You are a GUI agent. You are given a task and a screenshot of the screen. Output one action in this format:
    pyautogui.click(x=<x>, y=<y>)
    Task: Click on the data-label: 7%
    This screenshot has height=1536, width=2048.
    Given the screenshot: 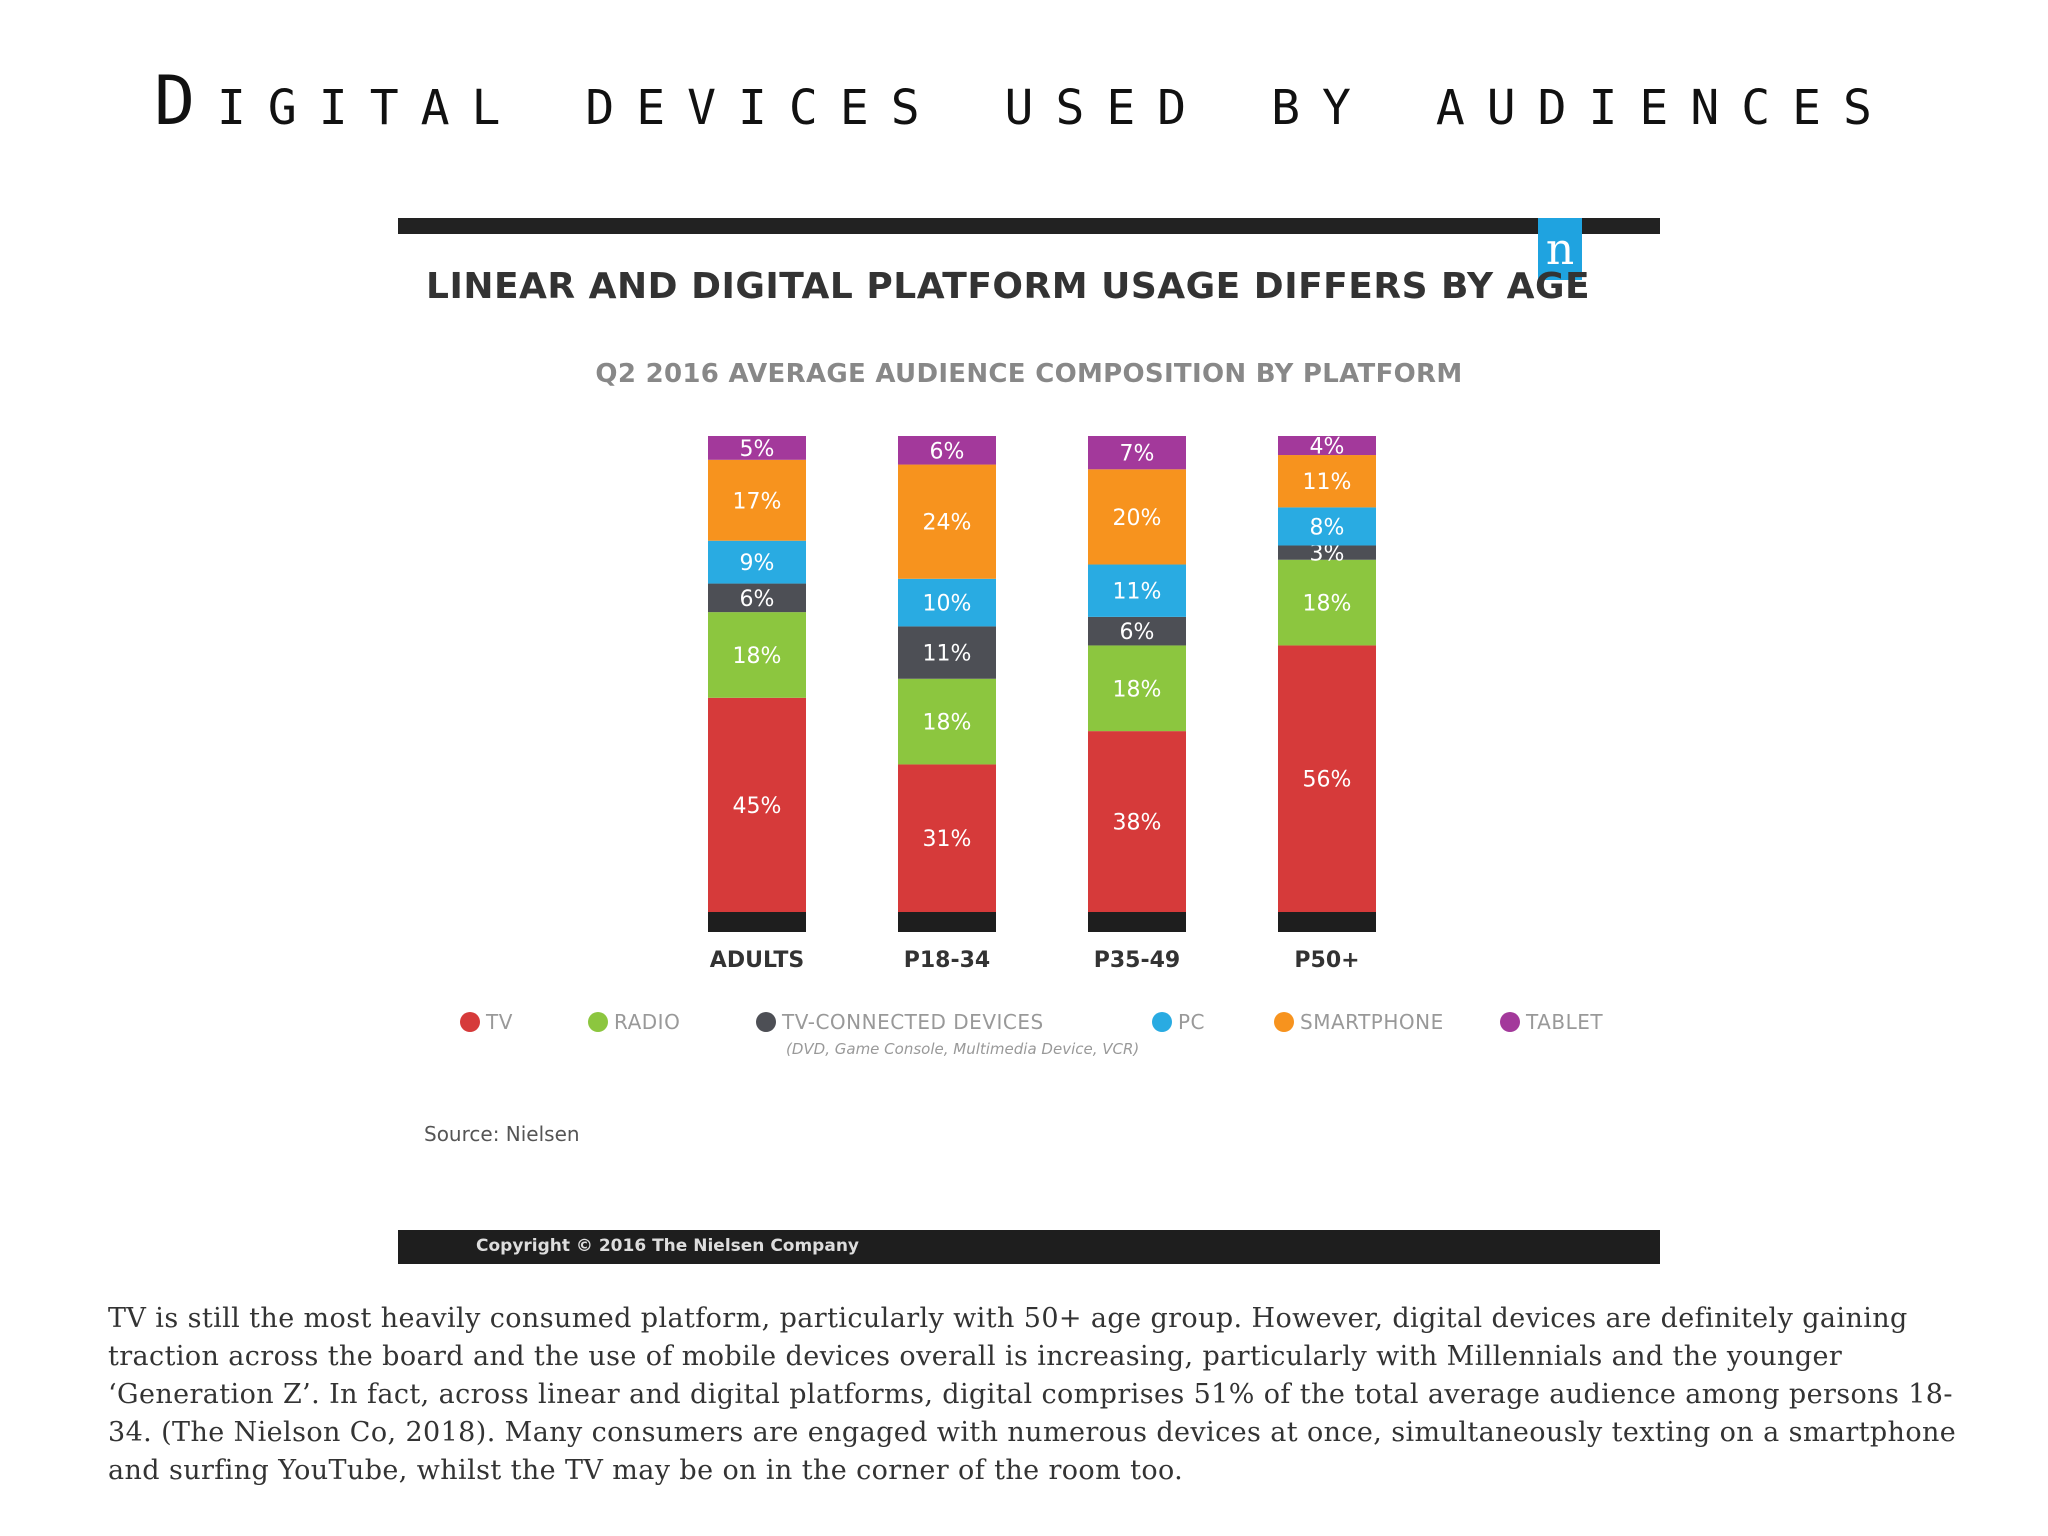 What is the action you would take?
    pyautogui.click(x=1137, y=454)
    